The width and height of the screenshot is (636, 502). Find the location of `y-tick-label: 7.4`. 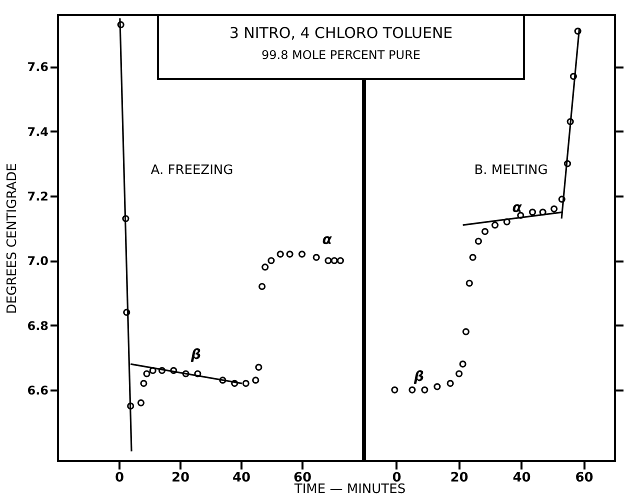

y-tick-label: 7.4 is located at coordinates (37, 131).